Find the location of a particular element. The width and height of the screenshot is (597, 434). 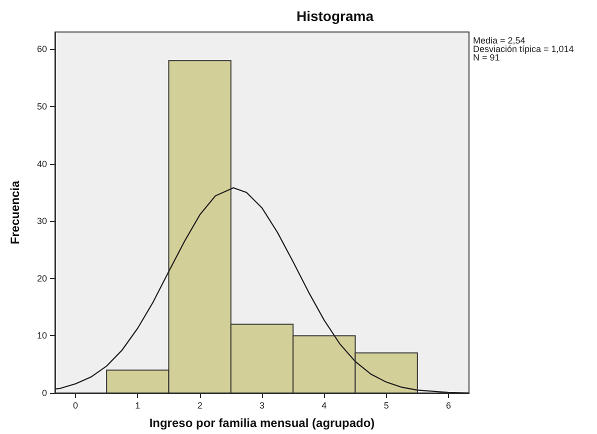

x-tick-label: 0 is located at coordinates (75, 405).